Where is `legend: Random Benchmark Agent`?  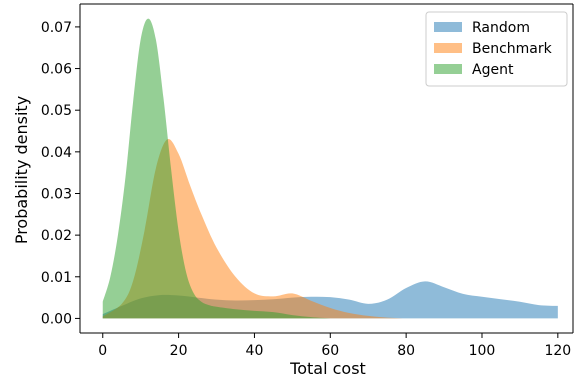 legend: Random Benchmark Agent is located at coordinates (496, 49).